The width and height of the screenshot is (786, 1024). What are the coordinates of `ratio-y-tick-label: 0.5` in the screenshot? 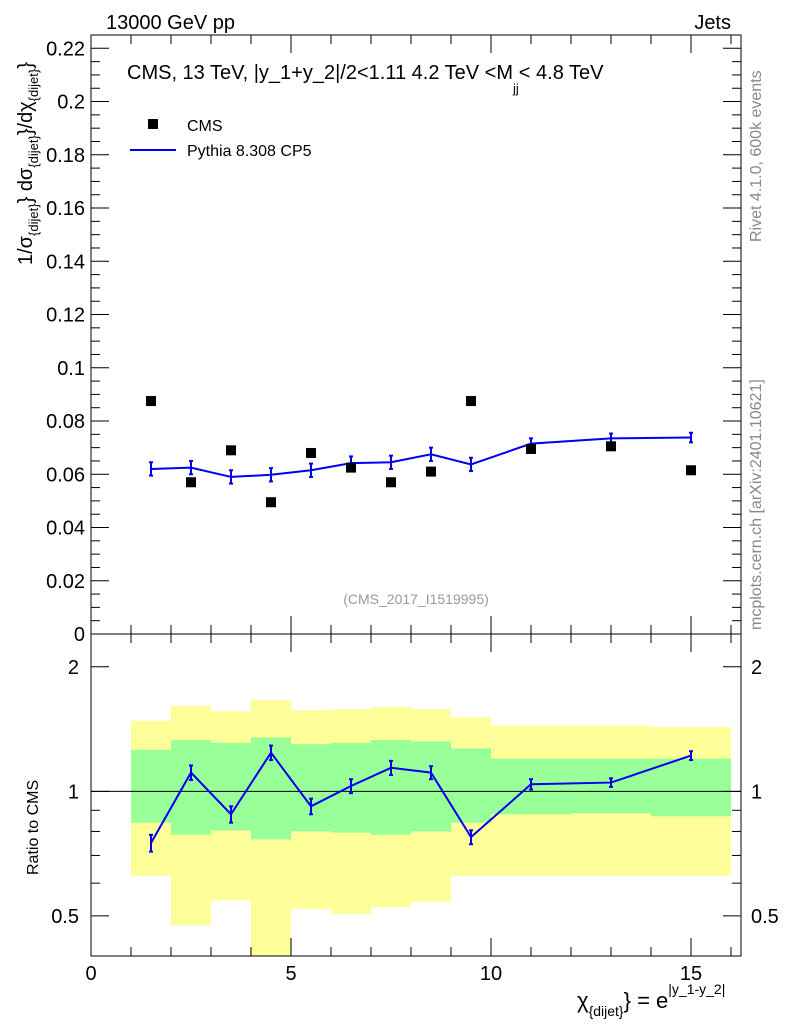 It's located at (65, 917).